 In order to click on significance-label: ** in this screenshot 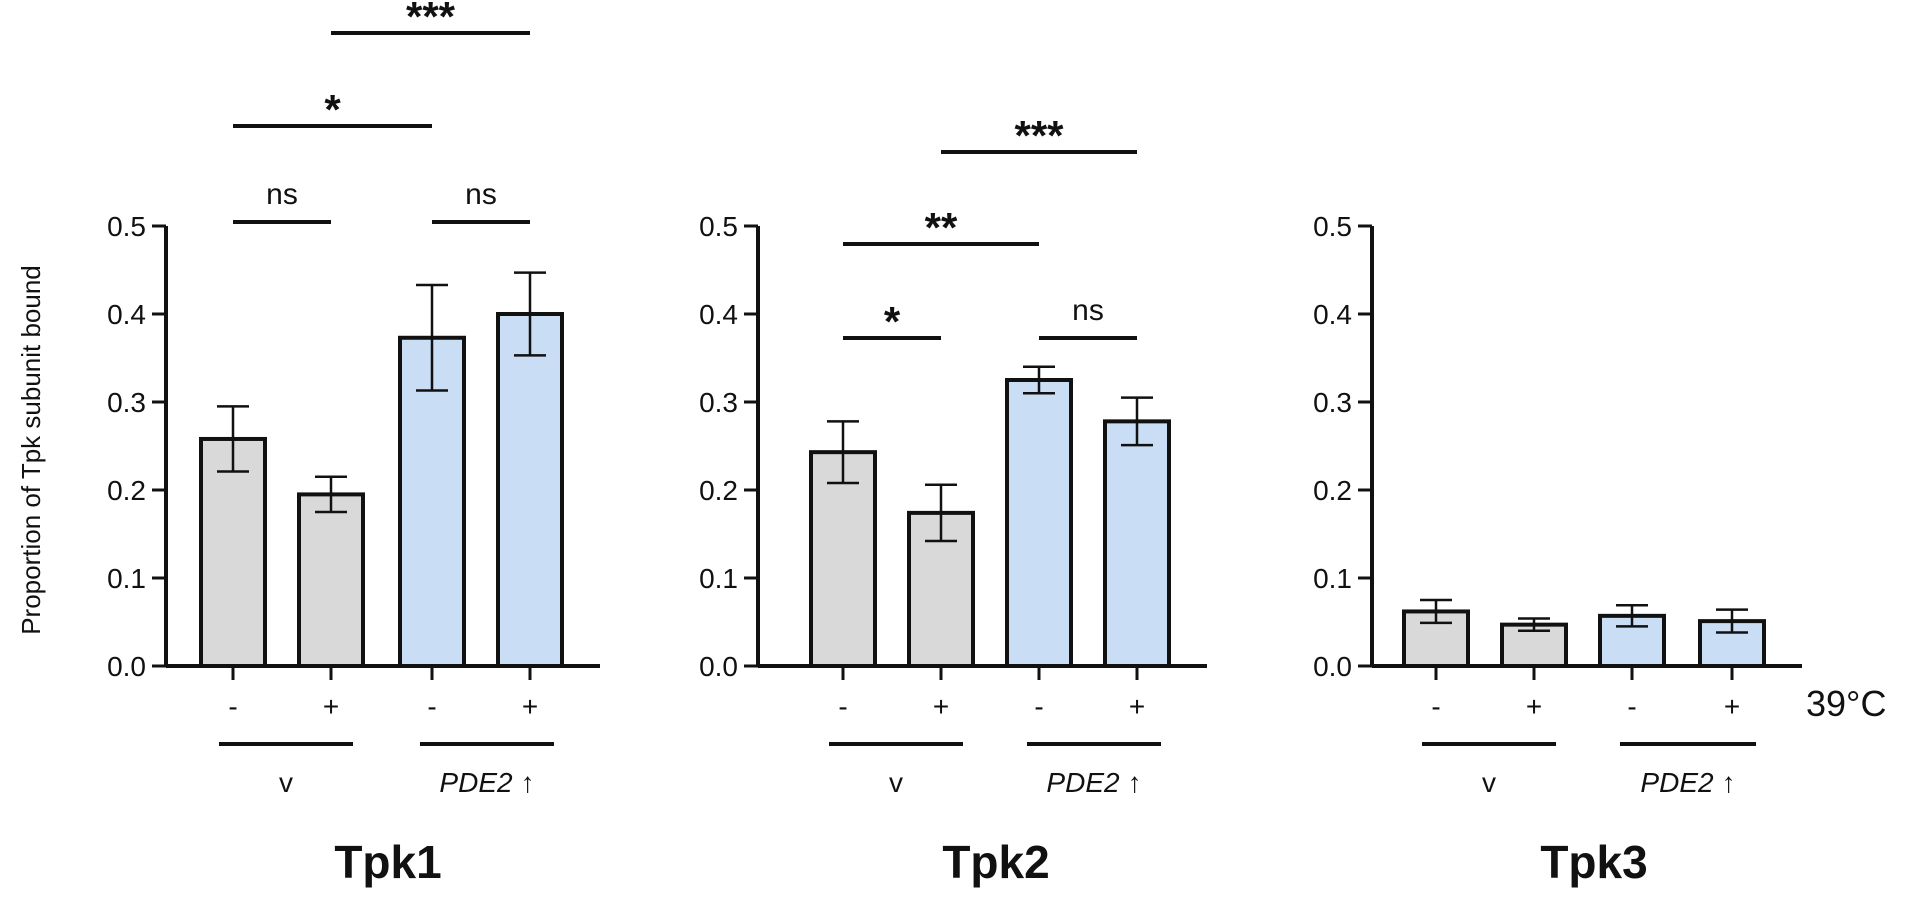, I will do `click(941, 227)`.